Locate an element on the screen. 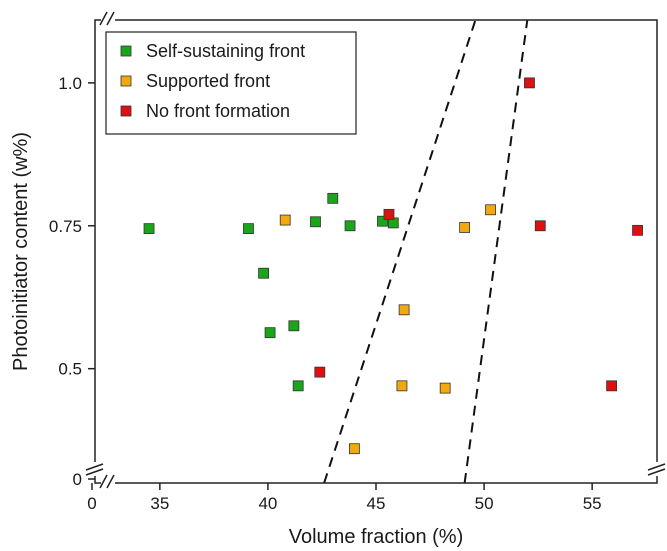  y-axis-title: Photoinitiator content (w%) is located at coordinates (21, 251).